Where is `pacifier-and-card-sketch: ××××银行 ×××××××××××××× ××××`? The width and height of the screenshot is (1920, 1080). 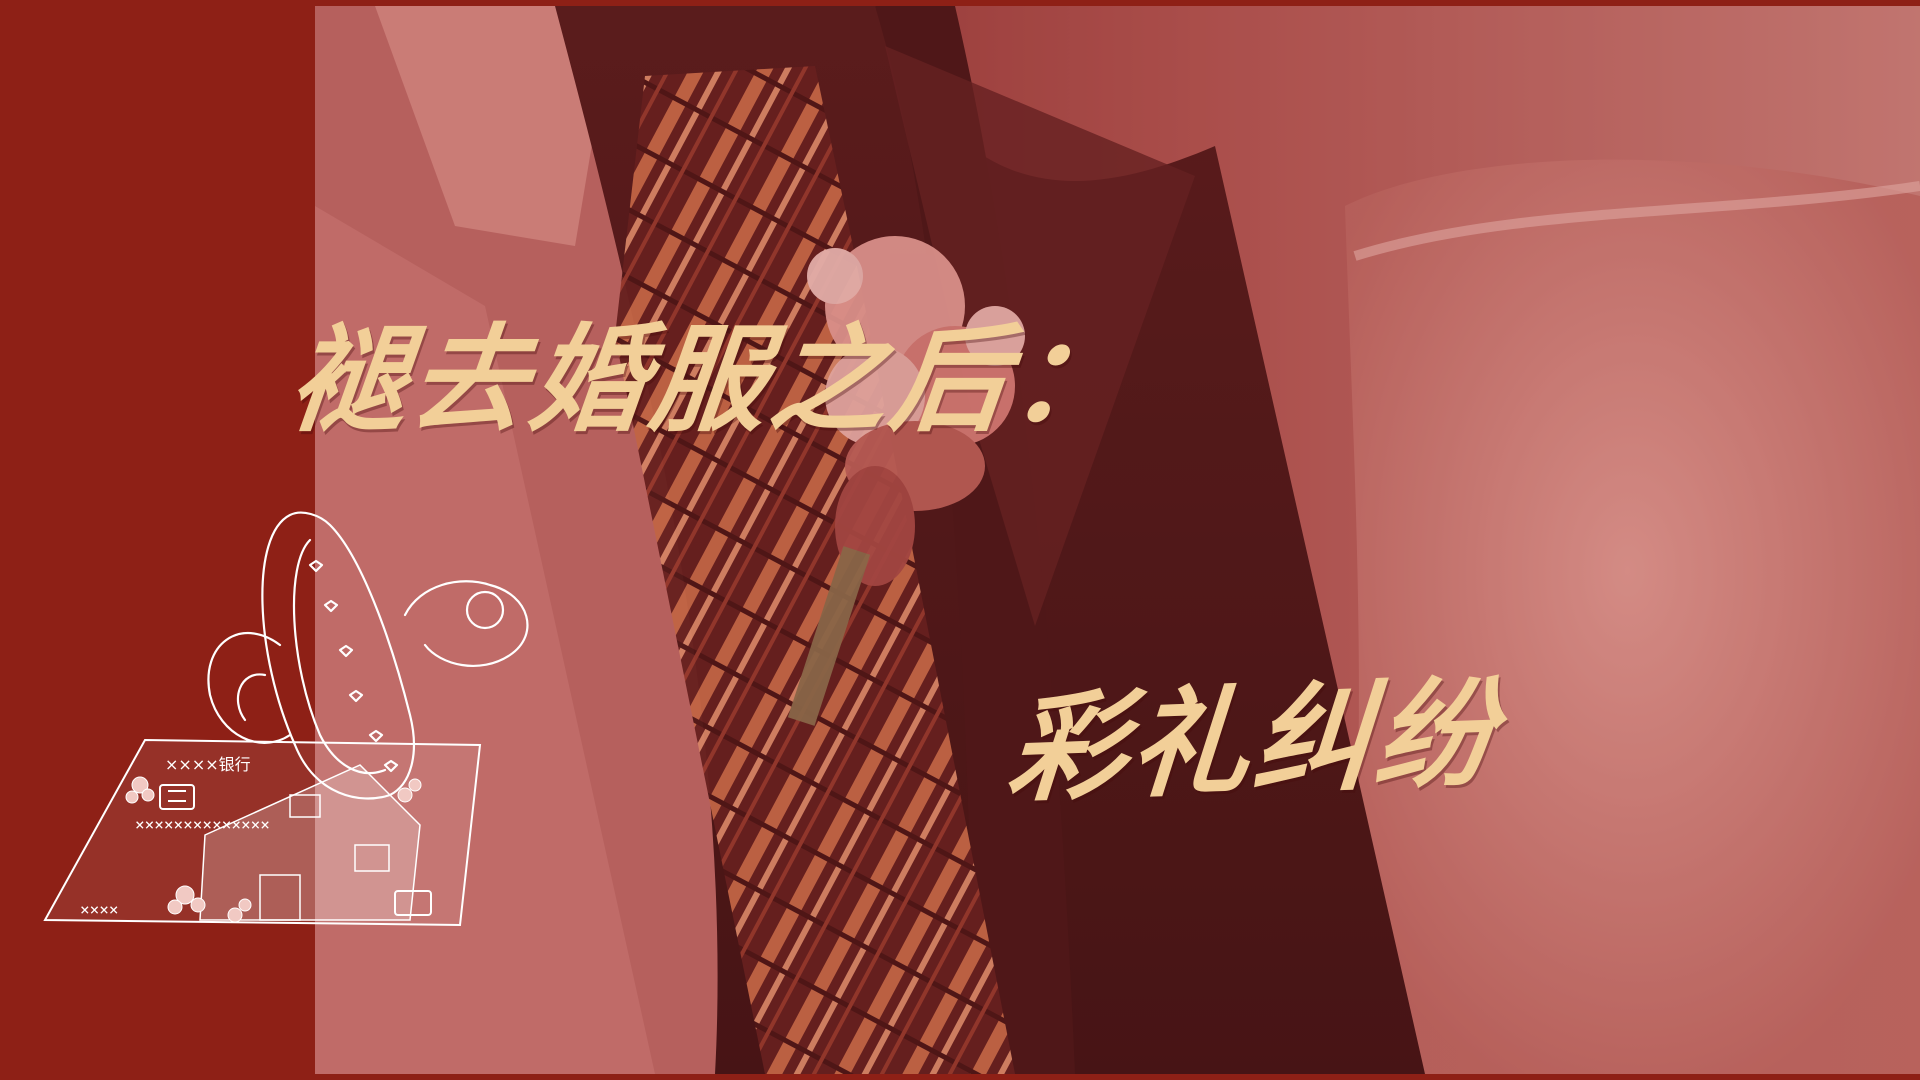 pacifier-and-card-sketch: ××××银行 ×××××××××××××× ×××× is located at coordinates (360, 720).